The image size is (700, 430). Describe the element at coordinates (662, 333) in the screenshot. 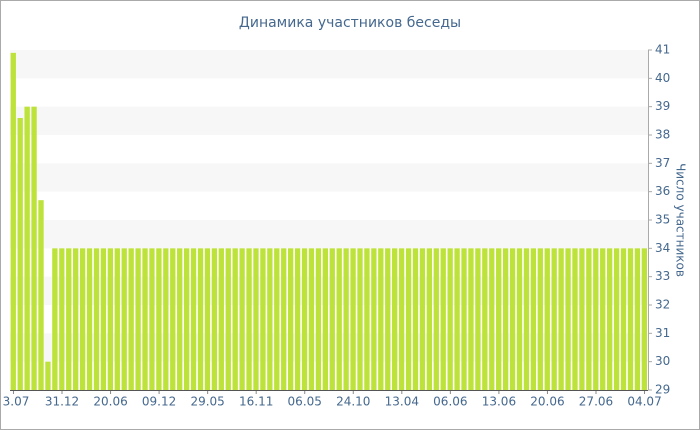

I see `y-tick-label: 31` at that location.